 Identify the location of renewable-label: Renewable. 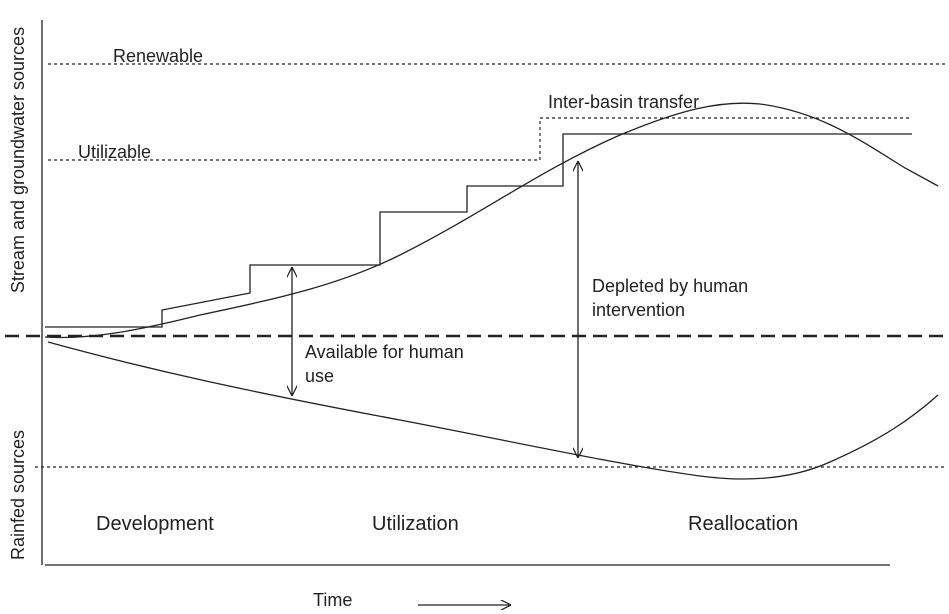
(158, 56).